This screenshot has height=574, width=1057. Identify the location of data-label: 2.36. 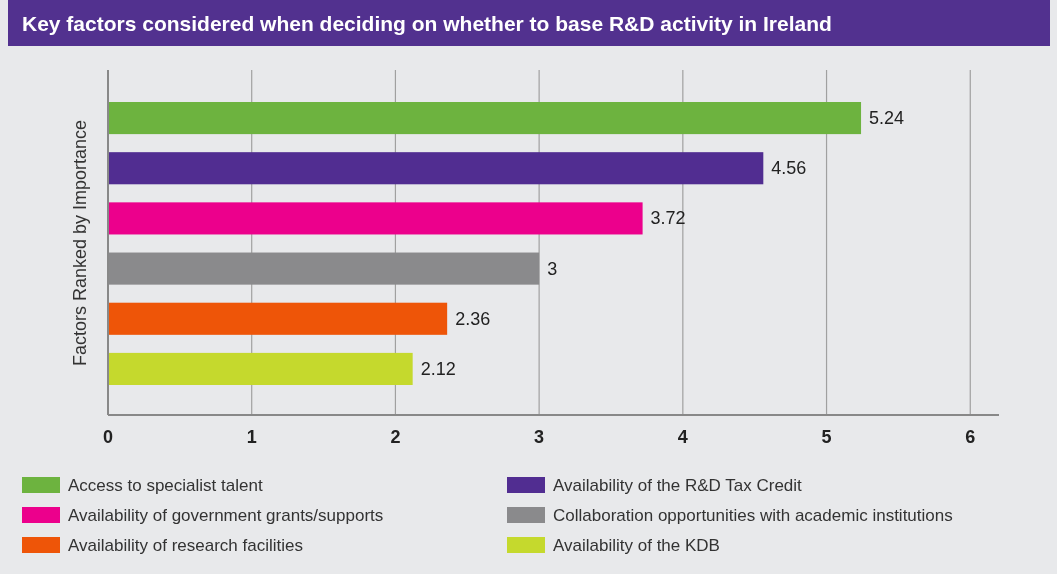
(473, 318).